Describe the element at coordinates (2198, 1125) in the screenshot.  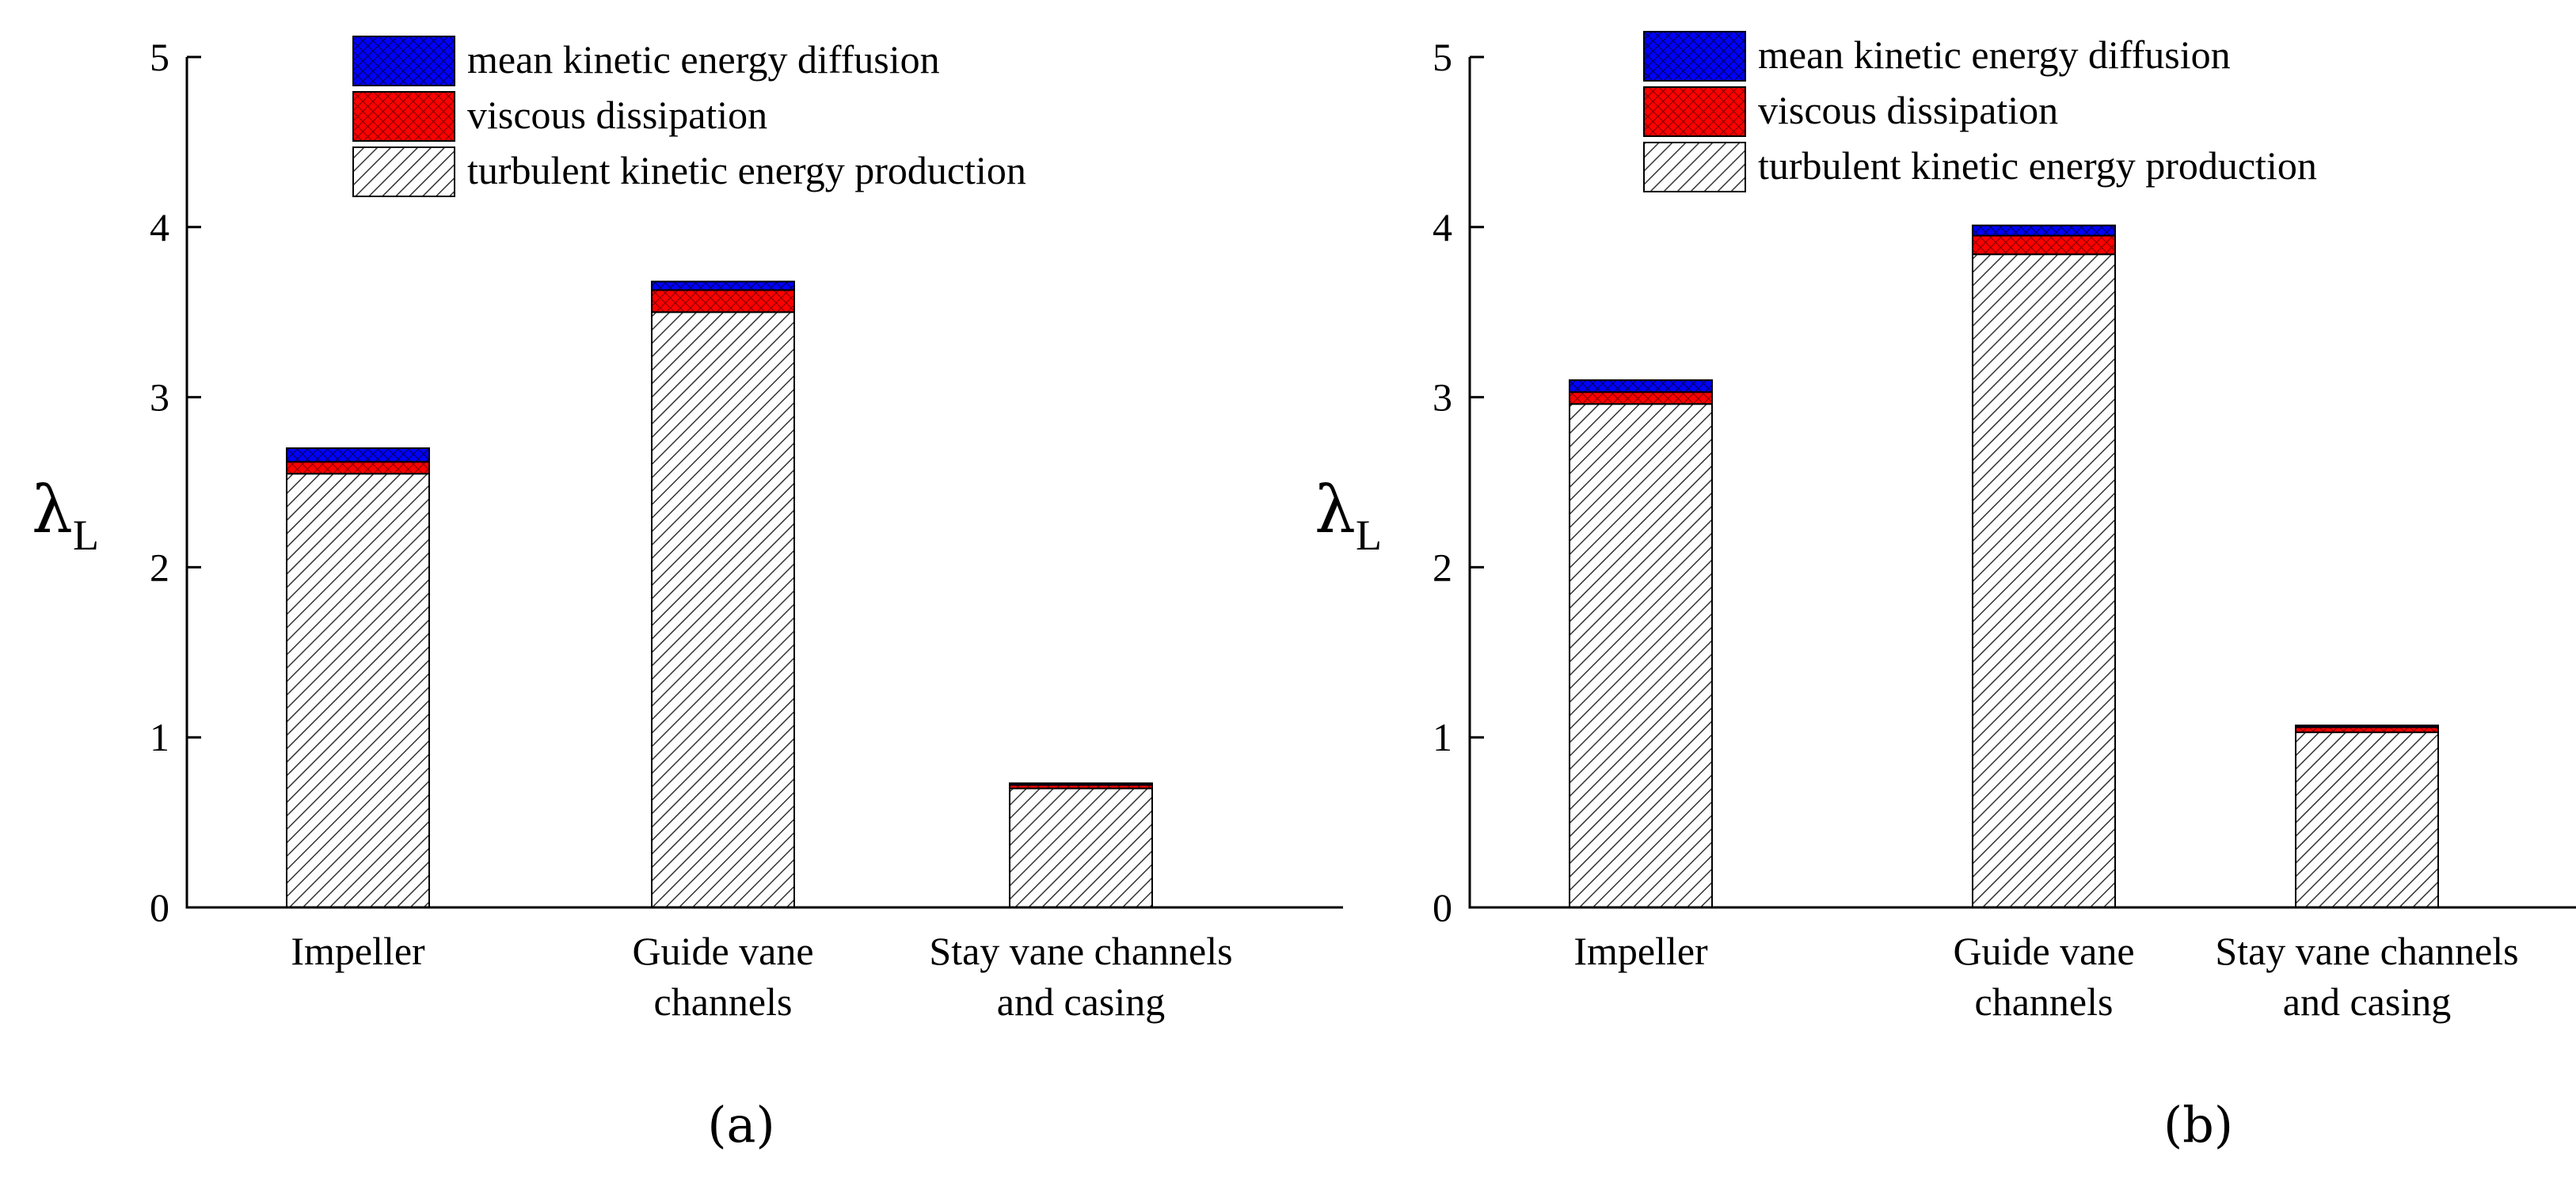
I see `panel-label: (b)` at that location.